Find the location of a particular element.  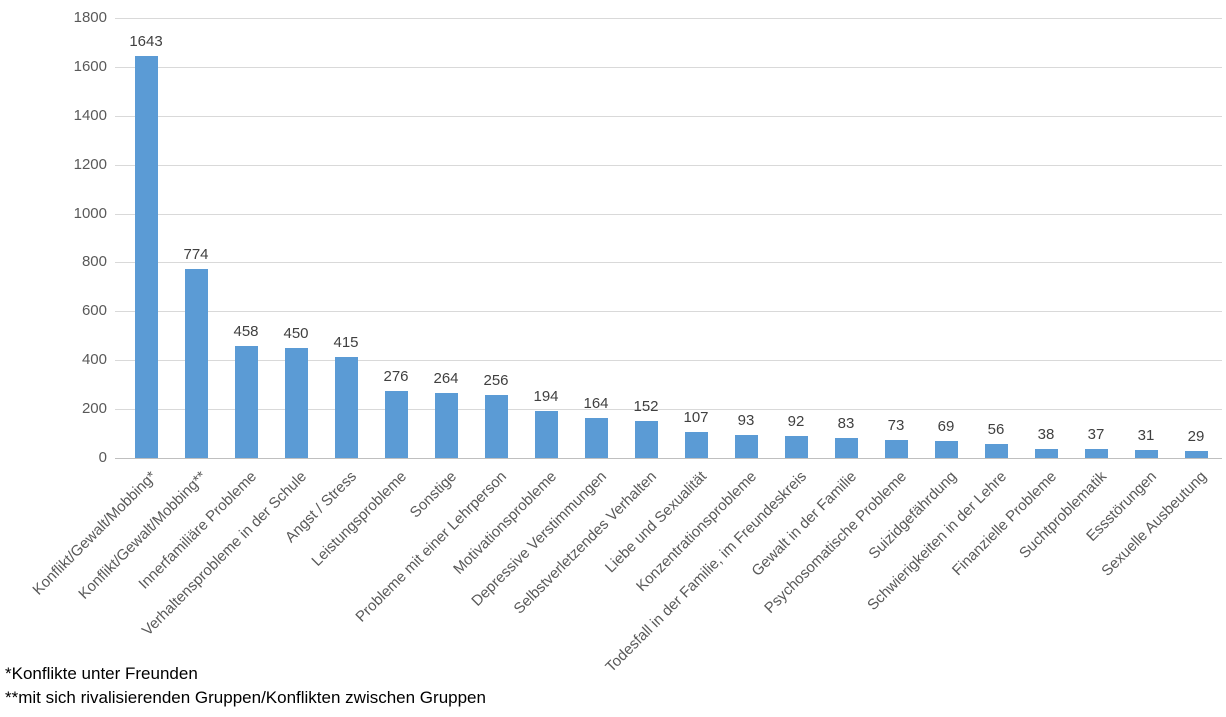

y-tick-label: 1200 is located at coordinates (90, 164).